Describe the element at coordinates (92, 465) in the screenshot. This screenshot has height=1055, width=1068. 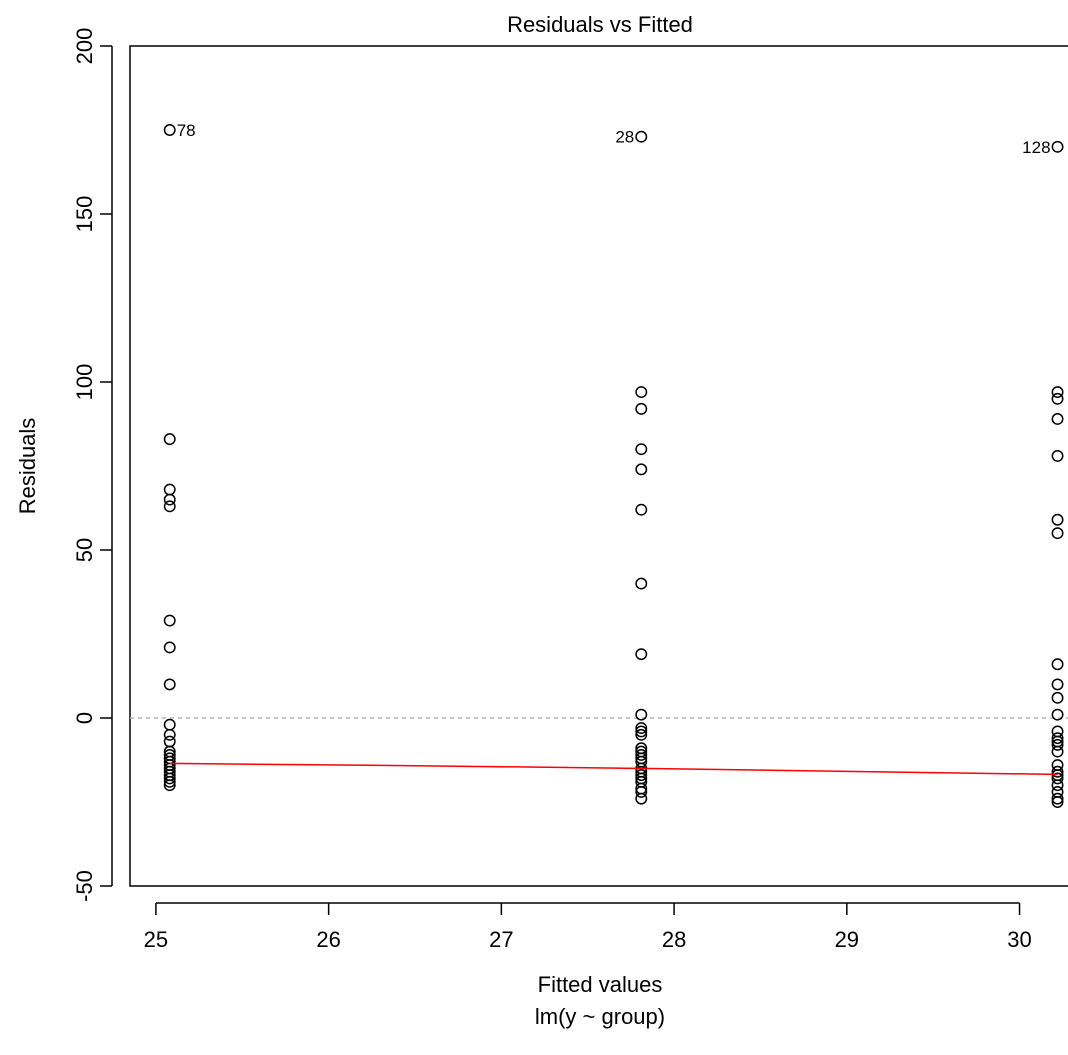
I see `y-axis: -50 0 50 100 150 200` at that location.